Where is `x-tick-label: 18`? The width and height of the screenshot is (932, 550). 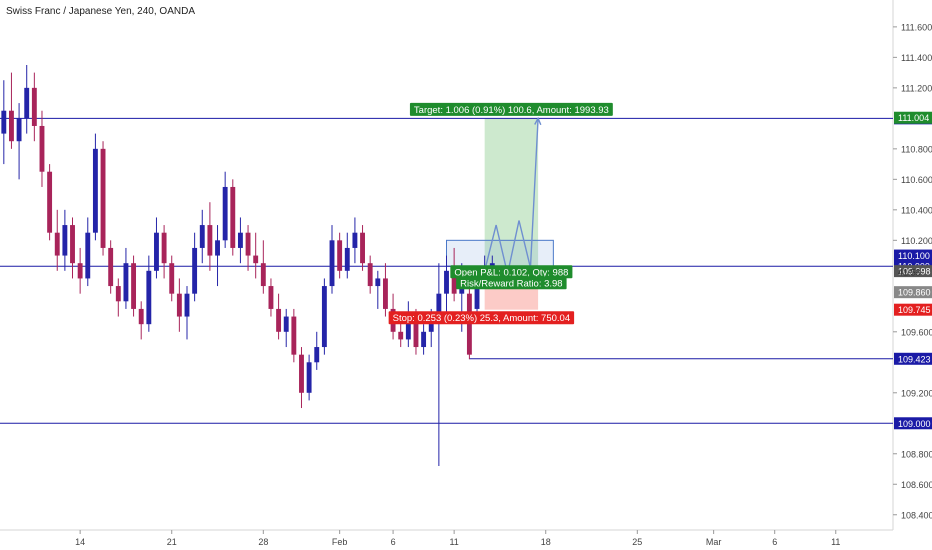
x-tick-label: 18 is located at coordinates (546, 542).